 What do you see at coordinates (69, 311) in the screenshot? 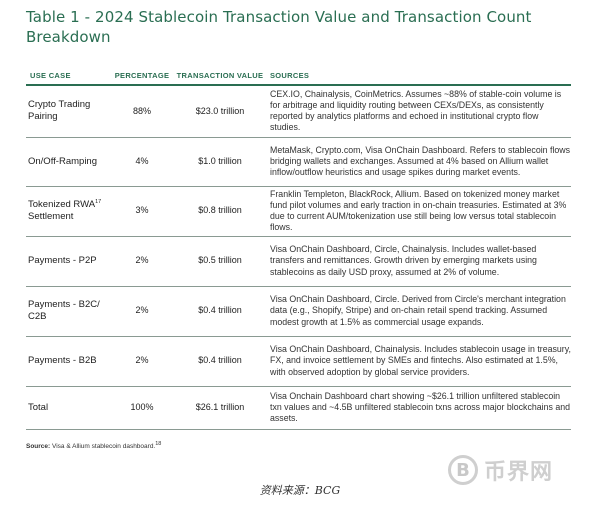
I see `use-case-cell: Payments - B2C/ C2B` at bounding box center [69, 311].